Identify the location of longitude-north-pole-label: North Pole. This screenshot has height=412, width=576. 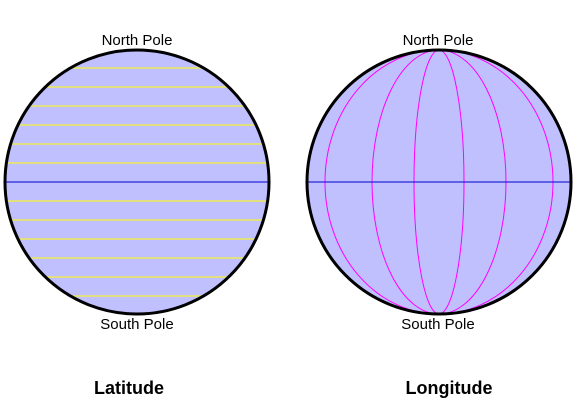
(438, 40).